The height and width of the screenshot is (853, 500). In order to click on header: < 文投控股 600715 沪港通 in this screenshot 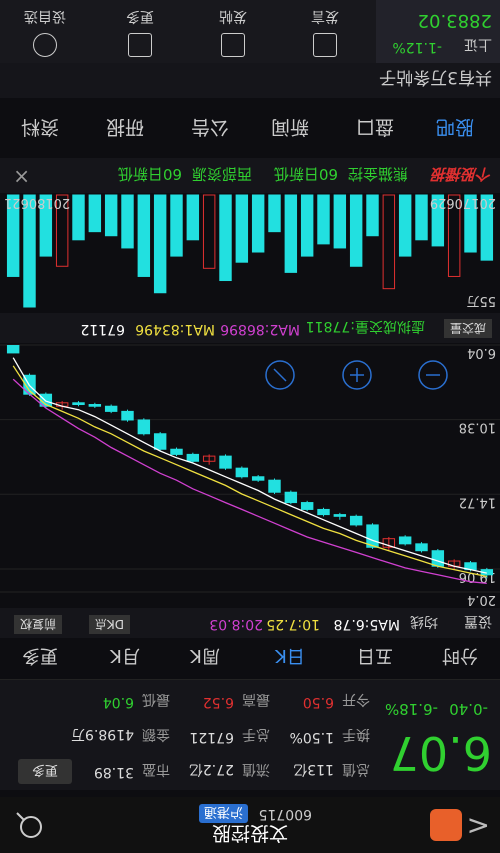, I will do `click(250, 825)`.